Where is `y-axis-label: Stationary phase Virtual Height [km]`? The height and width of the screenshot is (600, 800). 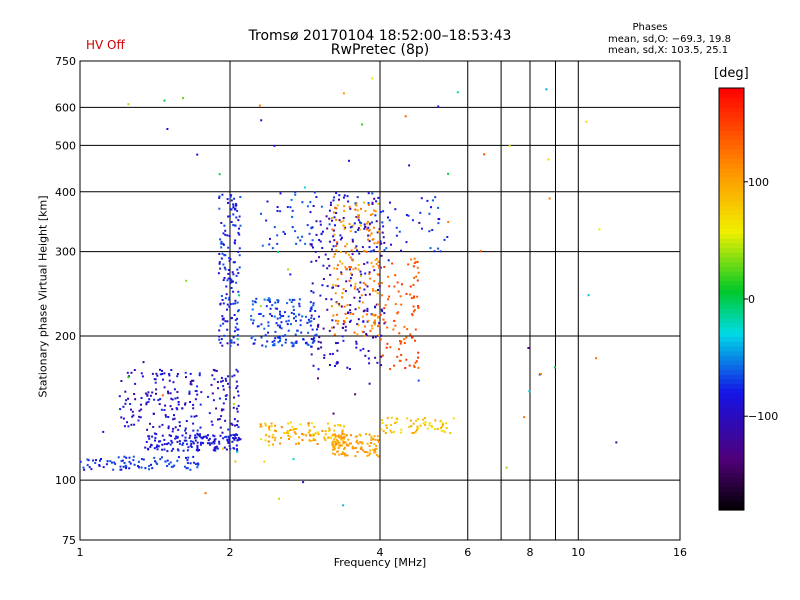
y-axis-label: Stationary phase Virtual Height [km] is located at coordinates (43, 296).